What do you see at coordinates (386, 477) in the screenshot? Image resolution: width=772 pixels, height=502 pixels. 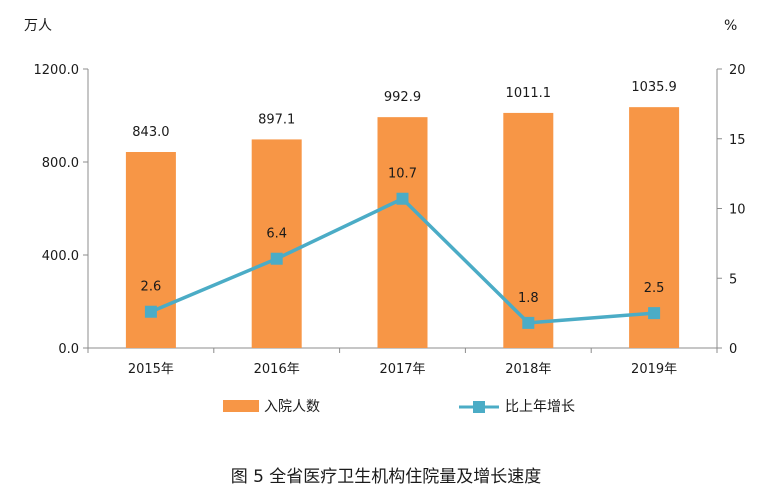 I see `chart-caption: 图 5 全省医疗卫生机构住院量及增长速度` at bounding box center [386, 477].